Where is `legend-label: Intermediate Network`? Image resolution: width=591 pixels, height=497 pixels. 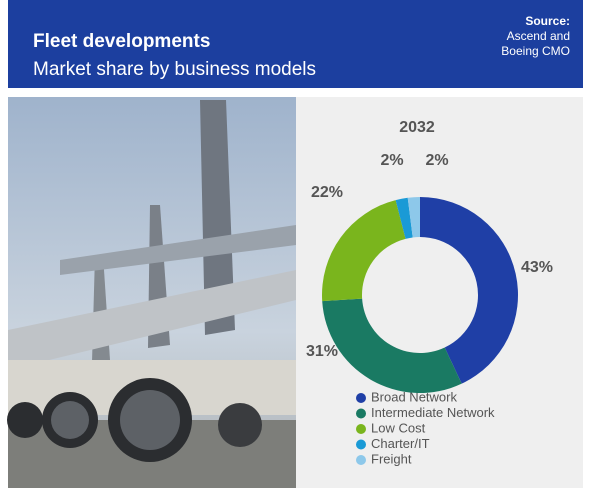 legend-label: Intermediate Network is located at coordinates (433, 412).